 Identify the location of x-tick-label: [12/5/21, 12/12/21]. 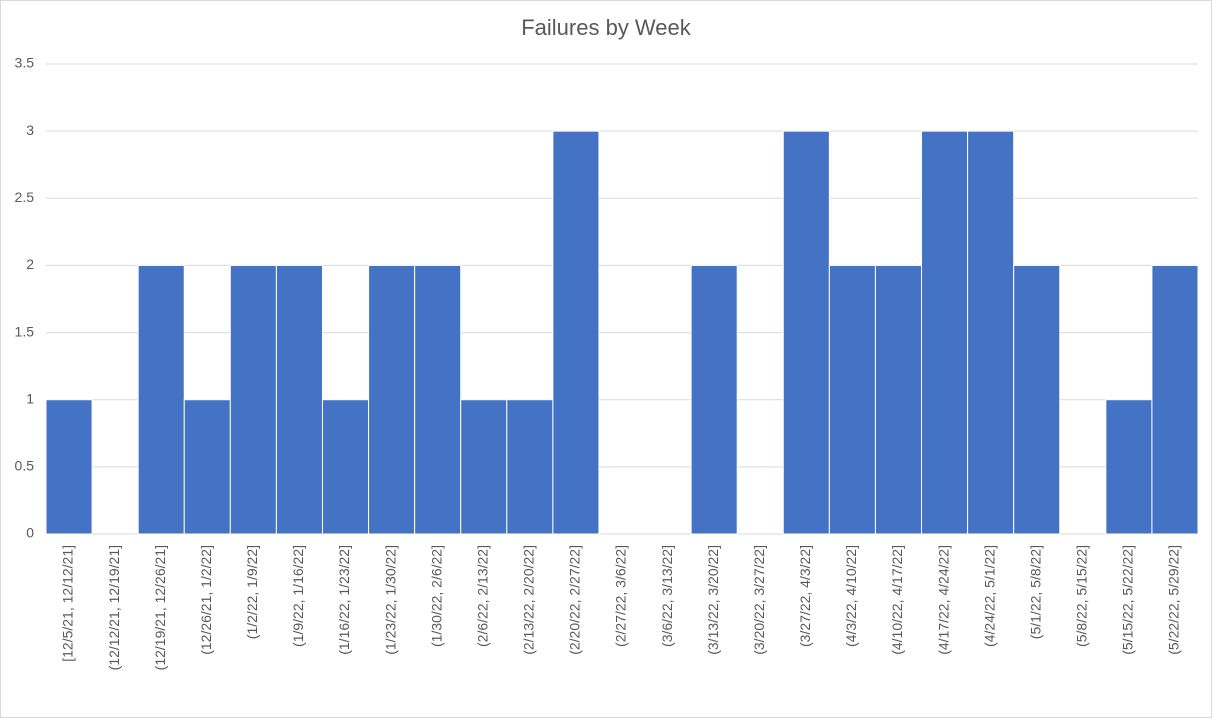
(68, 603).